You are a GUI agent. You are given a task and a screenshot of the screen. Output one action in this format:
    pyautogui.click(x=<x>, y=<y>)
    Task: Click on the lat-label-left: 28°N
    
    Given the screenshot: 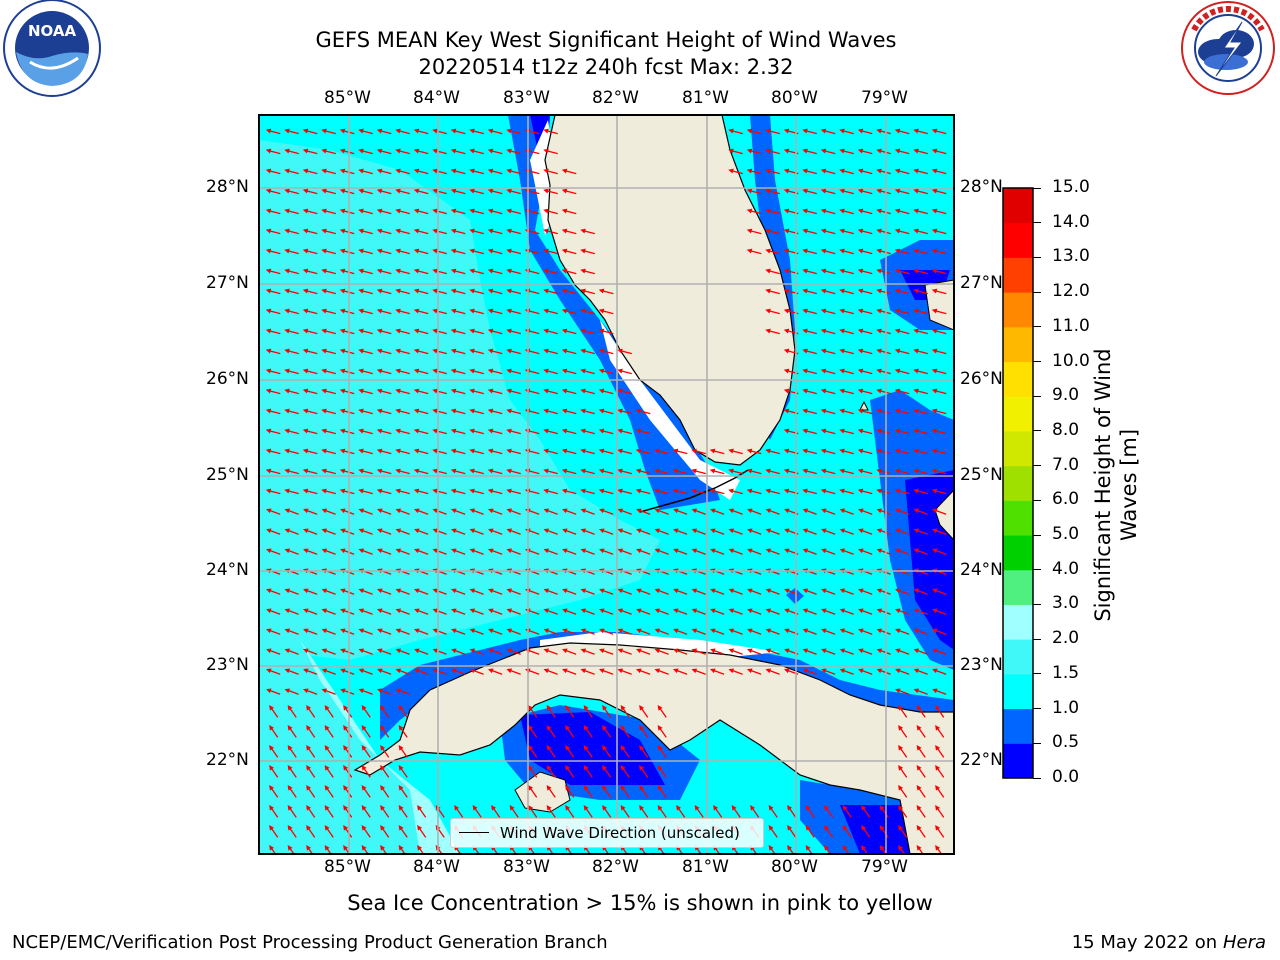 What is the action you would take?
    pyautogui.click(x=227, y=187)
    